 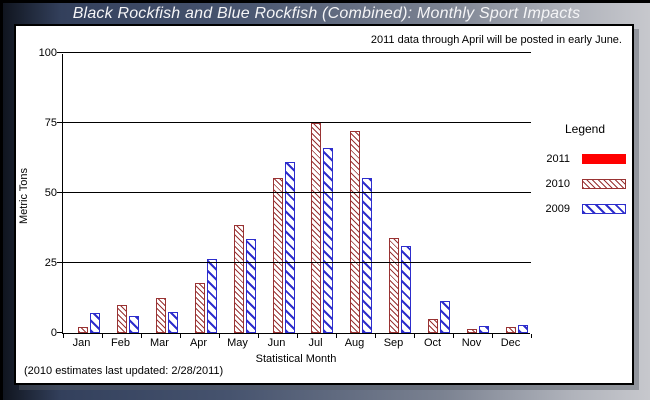 I want to click on bar-2010-aug, so click(x=355, y=232).